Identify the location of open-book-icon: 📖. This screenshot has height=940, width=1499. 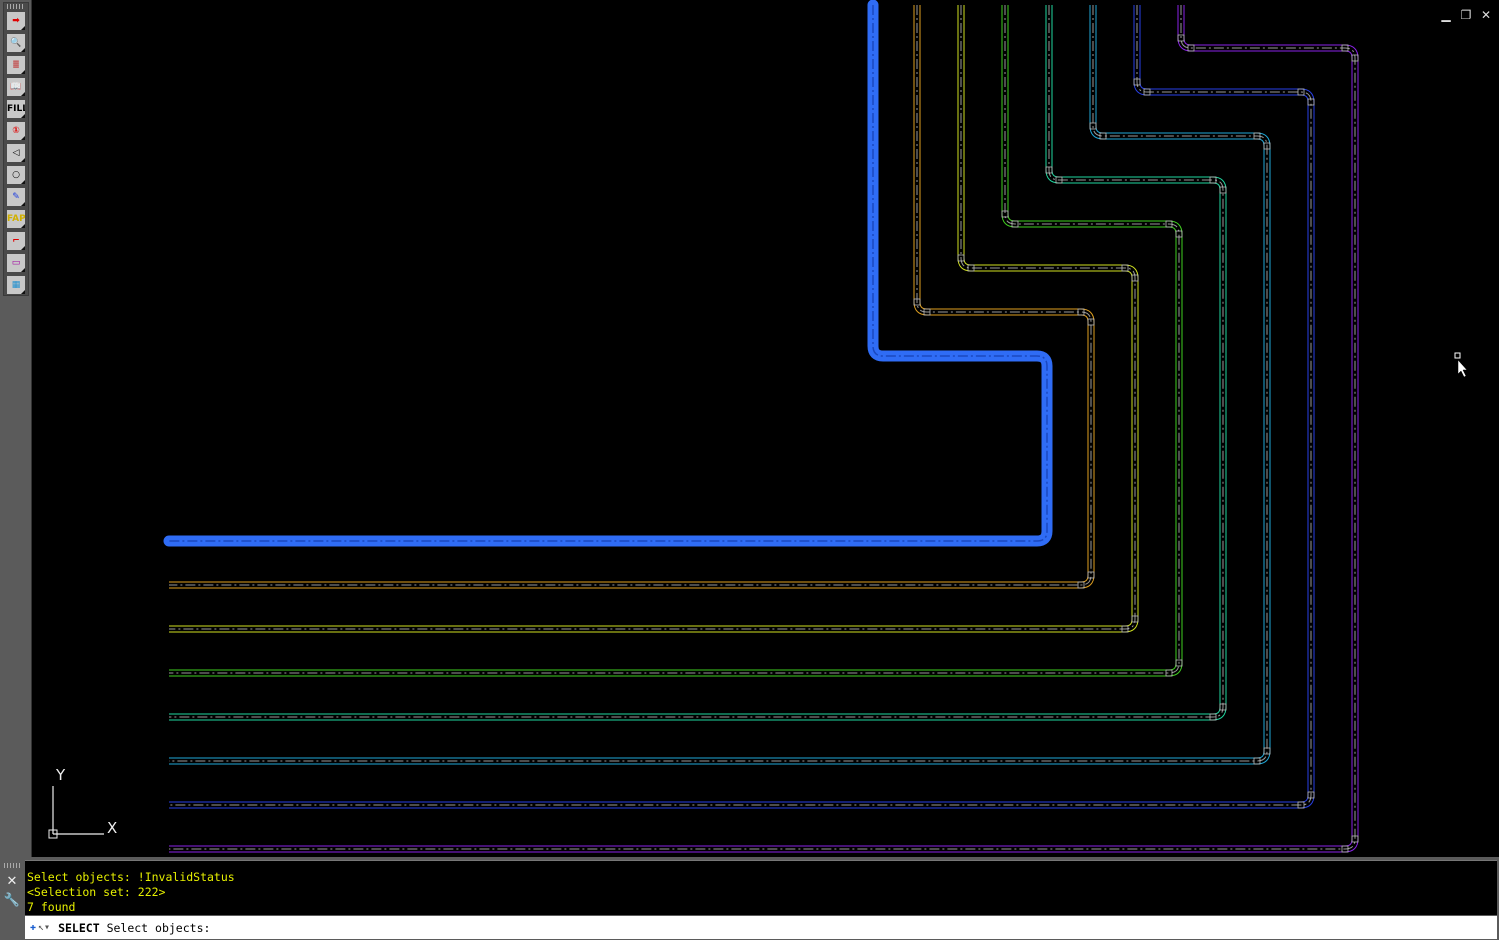
(16, 87).